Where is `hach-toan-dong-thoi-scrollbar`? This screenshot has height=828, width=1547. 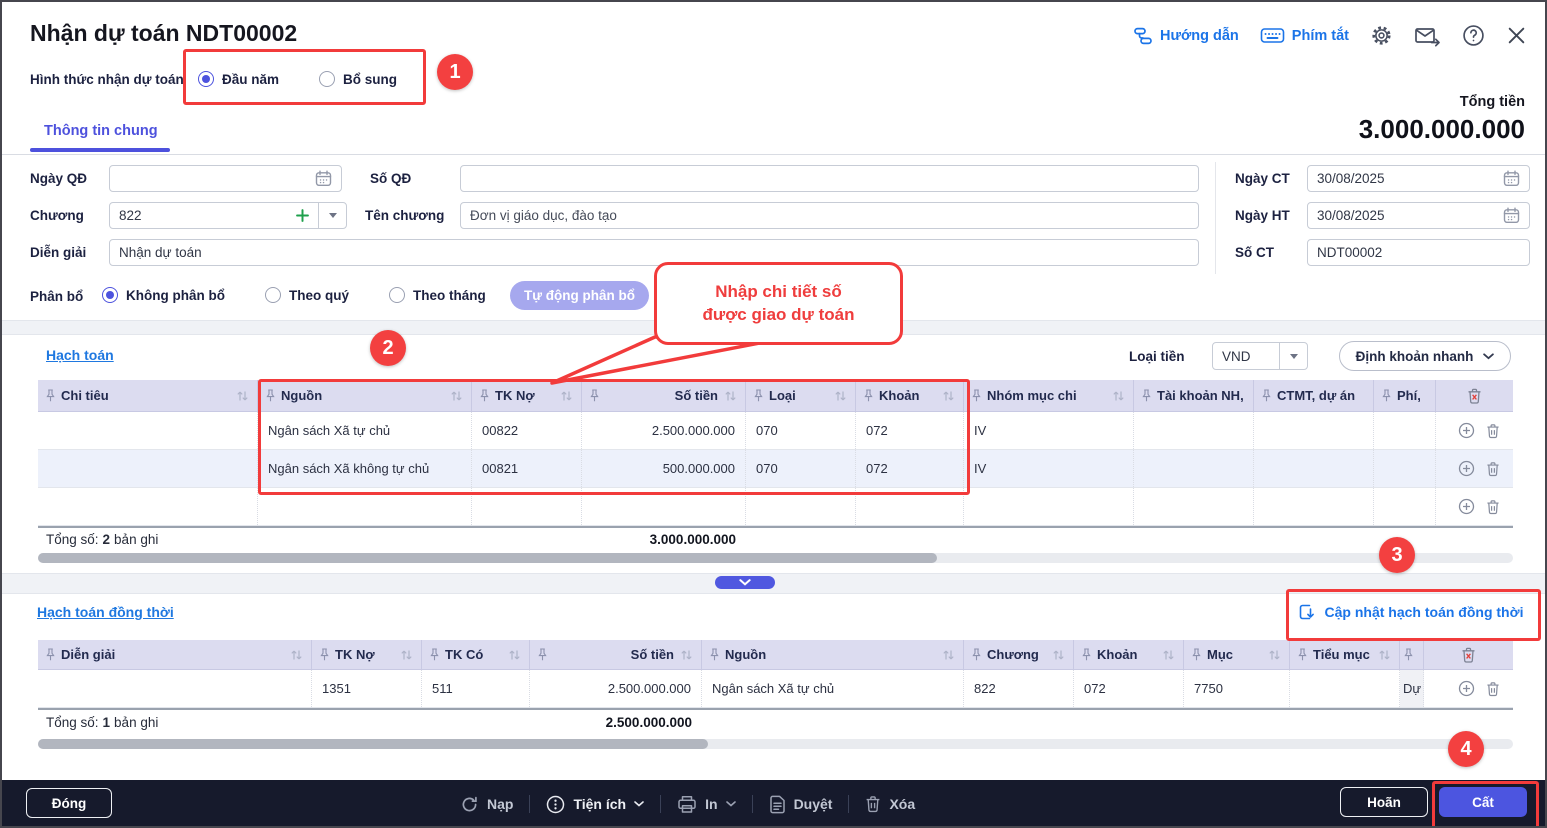
hach-toan-dong-thoi-scrollbar is located at coordinates (373, 744).